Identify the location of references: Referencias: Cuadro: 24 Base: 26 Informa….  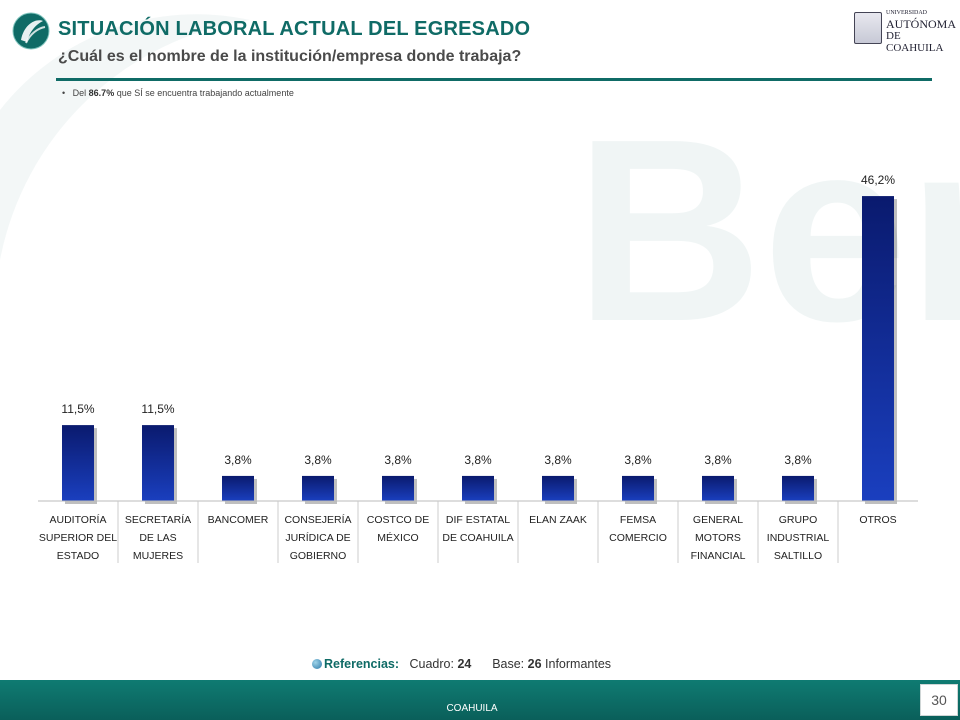
(461, 664).